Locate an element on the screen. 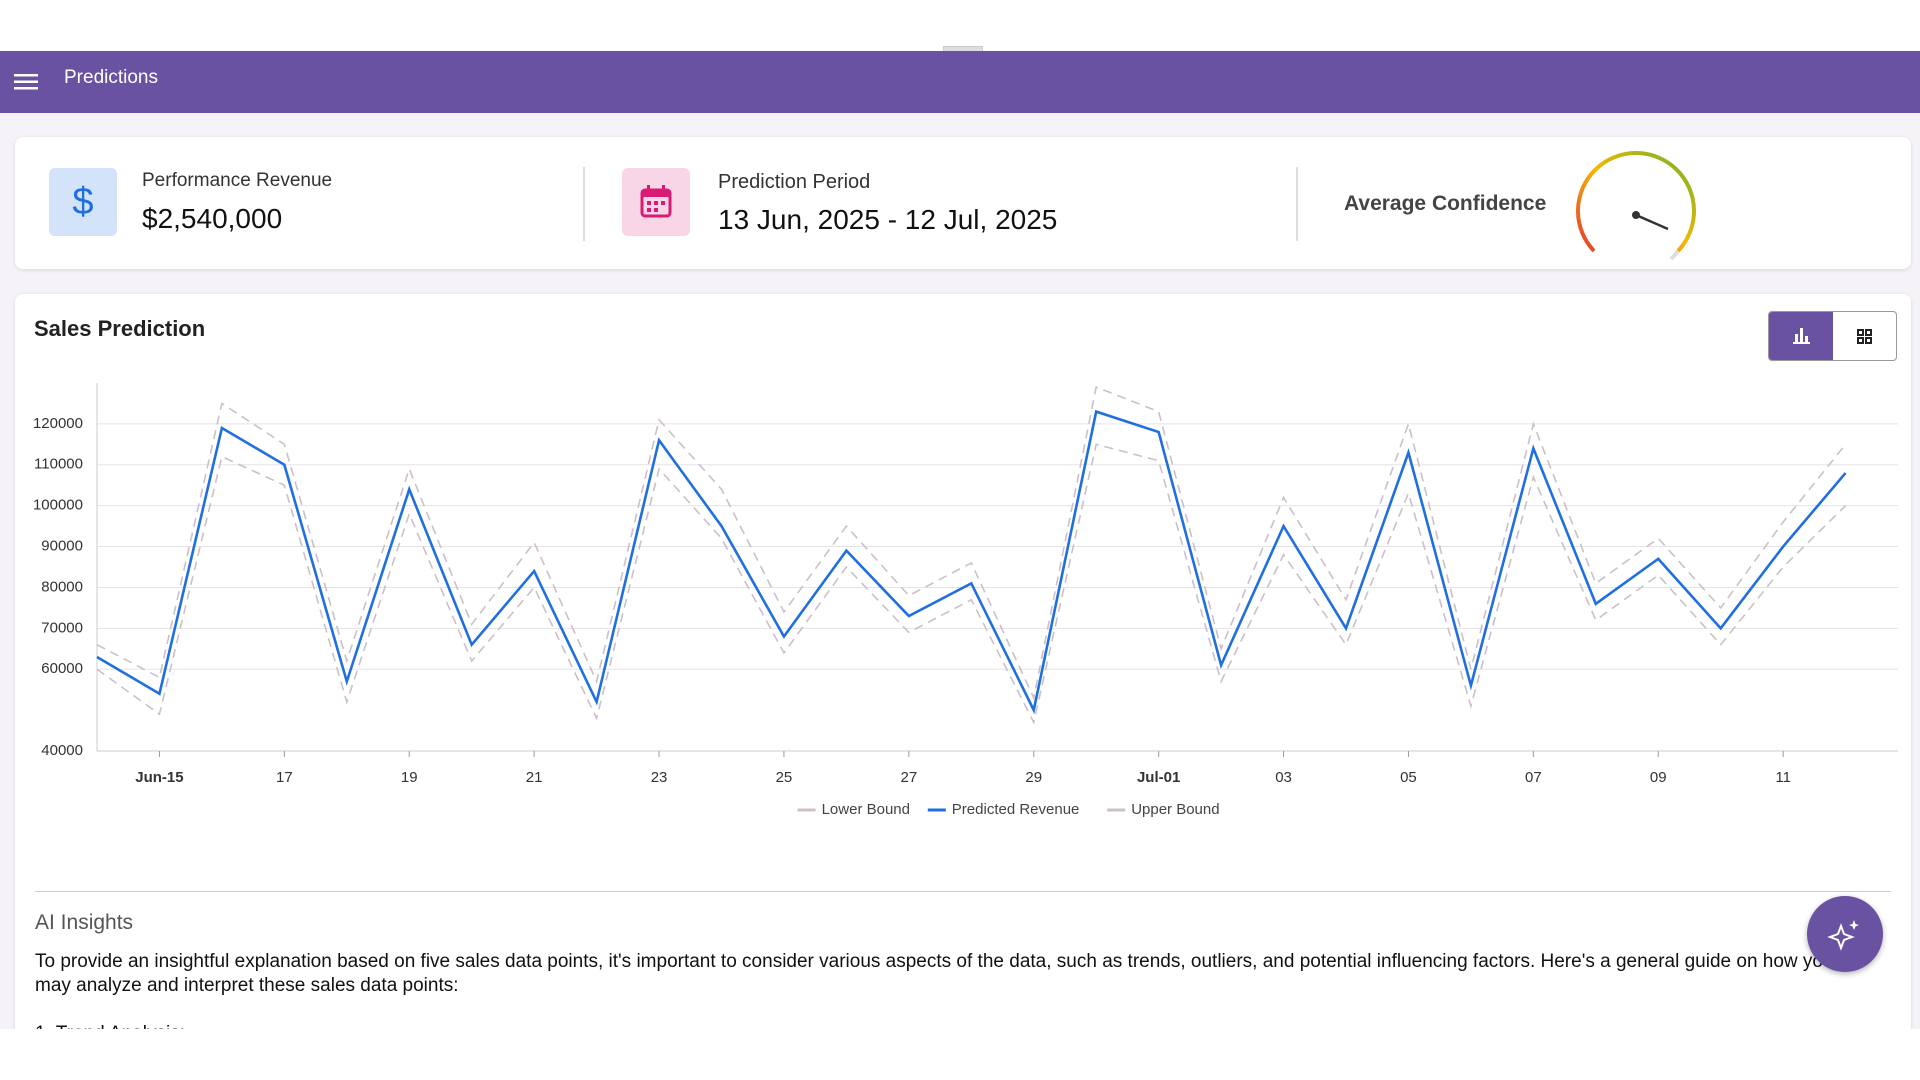  confidence-gauge is located at coordinates (1636, 206).